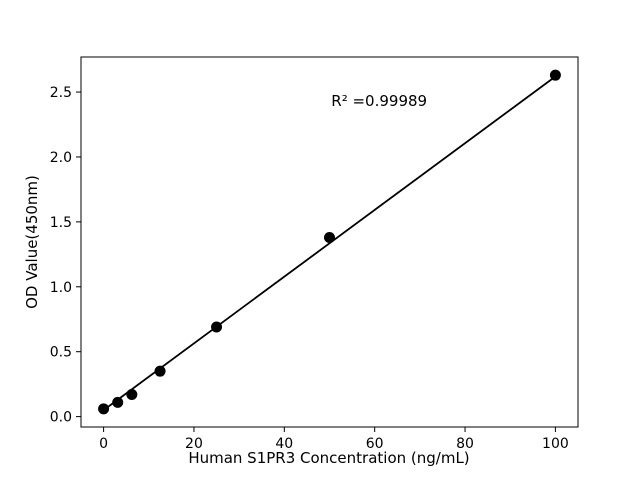 The height and width of the screenshot is (484, 640). I want to click on y-tick-label: 1.0, so click(61, 288).